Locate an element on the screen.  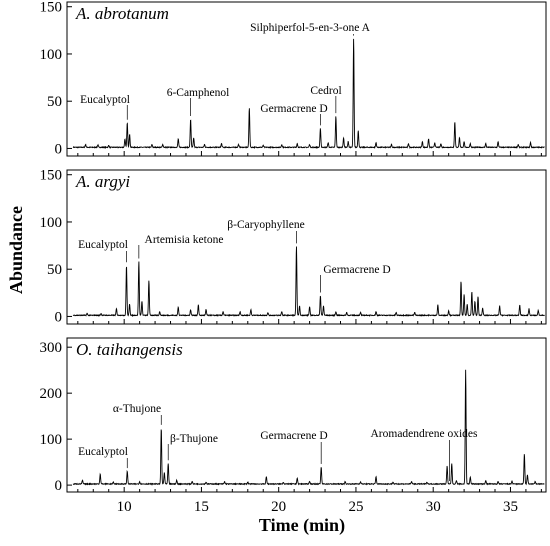
annotation-label: Cedrol is located at coordinates (325, 91).